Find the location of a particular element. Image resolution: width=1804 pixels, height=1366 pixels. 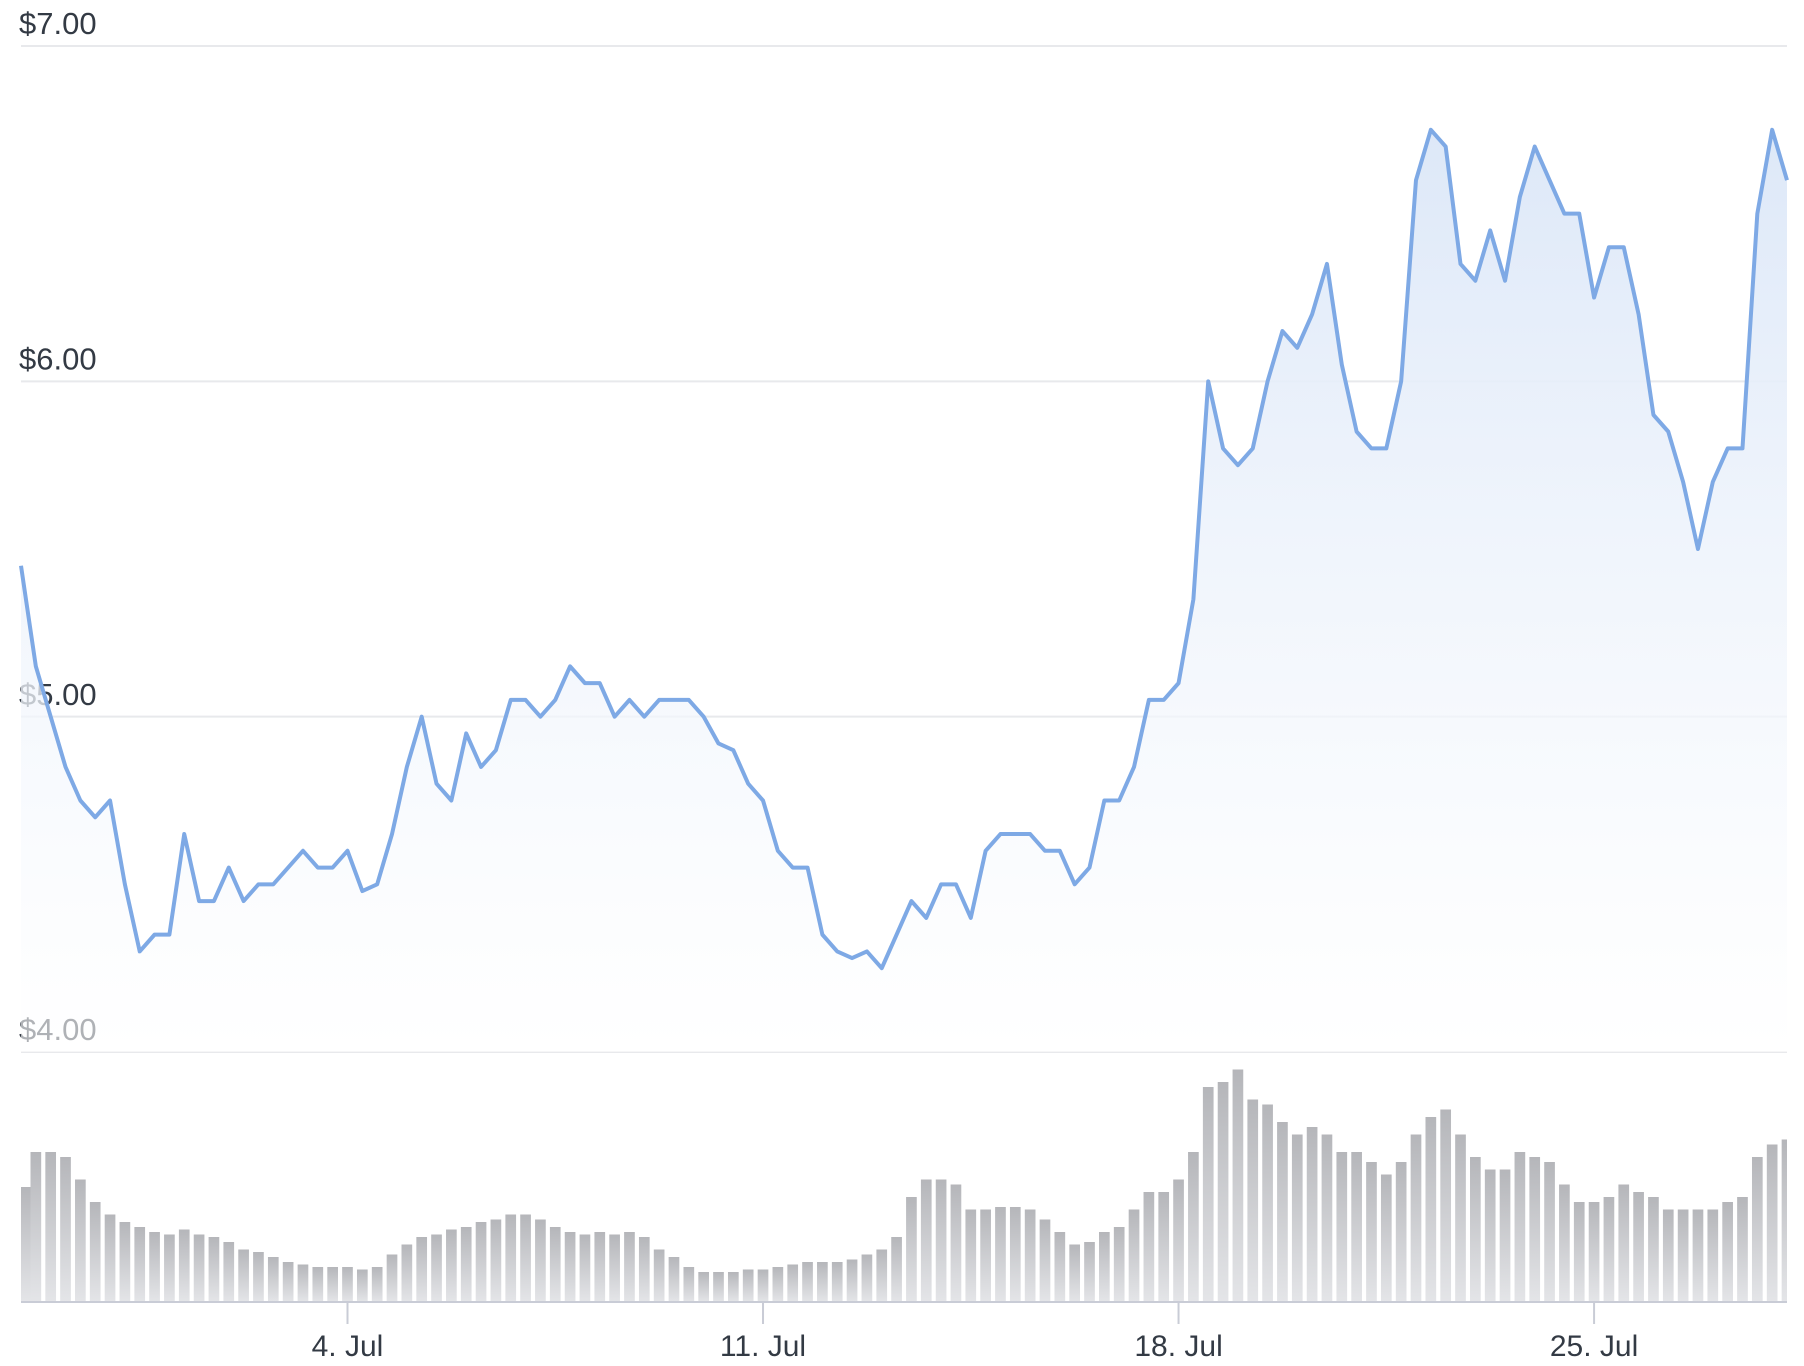

x-tick-label: 4. Jul is located at coordinates (348, 1346).